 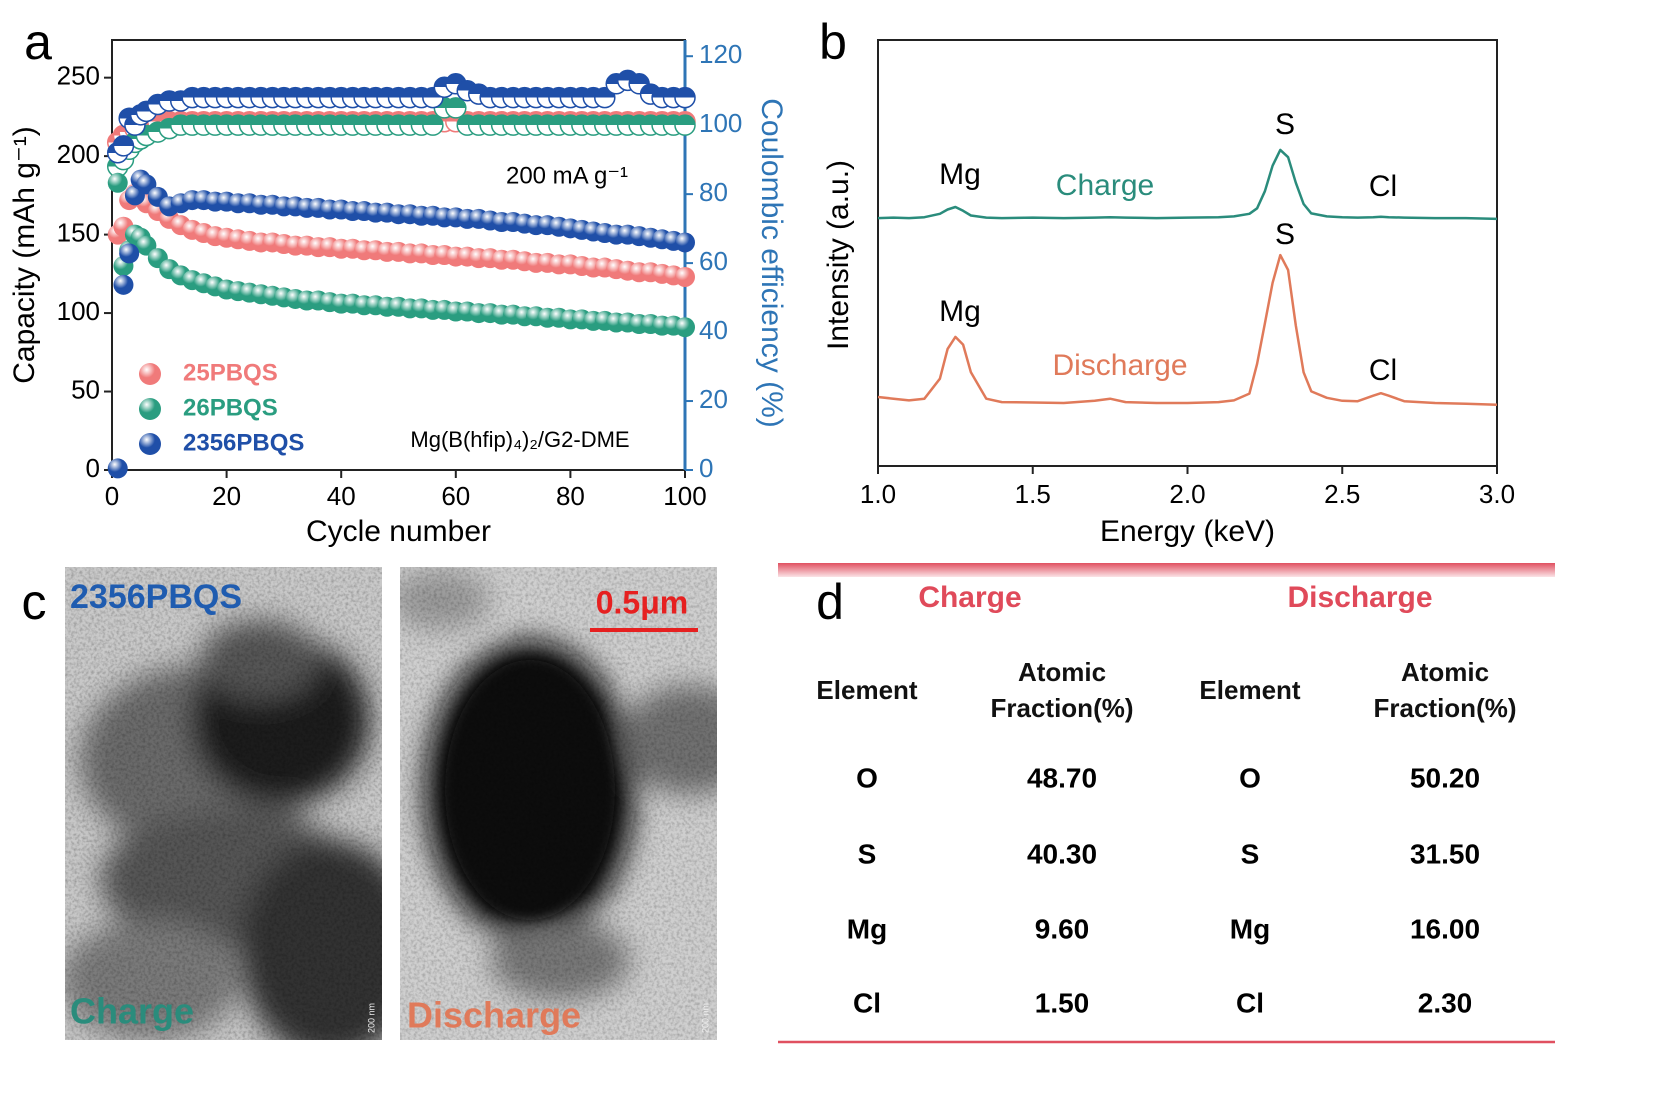 What do you see at coordinates (230, 372) in the screenshot?
I see `legend-label: 25PBQS` at bounding box center [230, 372].